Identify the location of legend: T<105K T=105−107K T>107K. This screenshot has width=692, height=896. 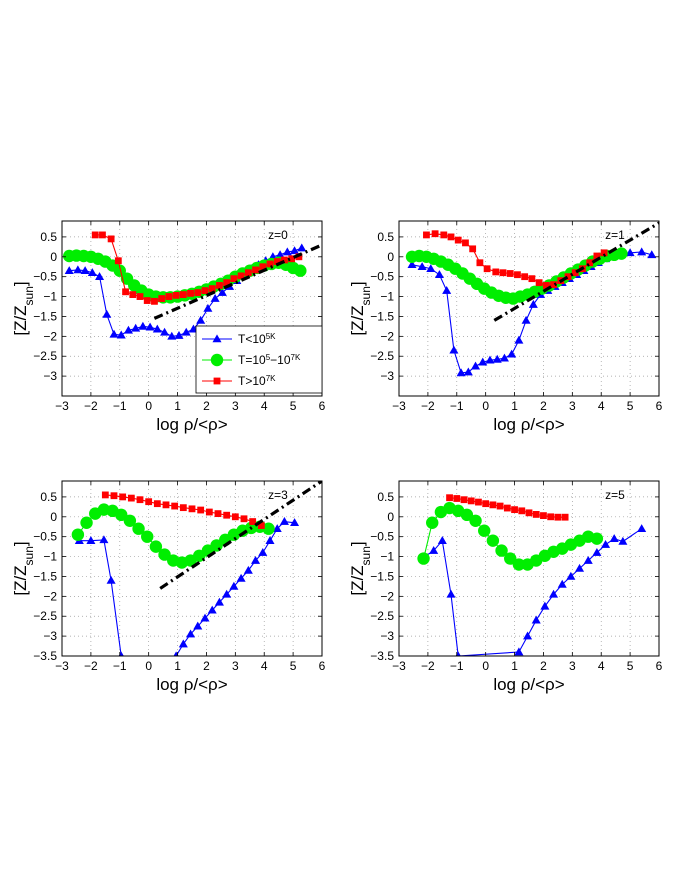
(259, 359).